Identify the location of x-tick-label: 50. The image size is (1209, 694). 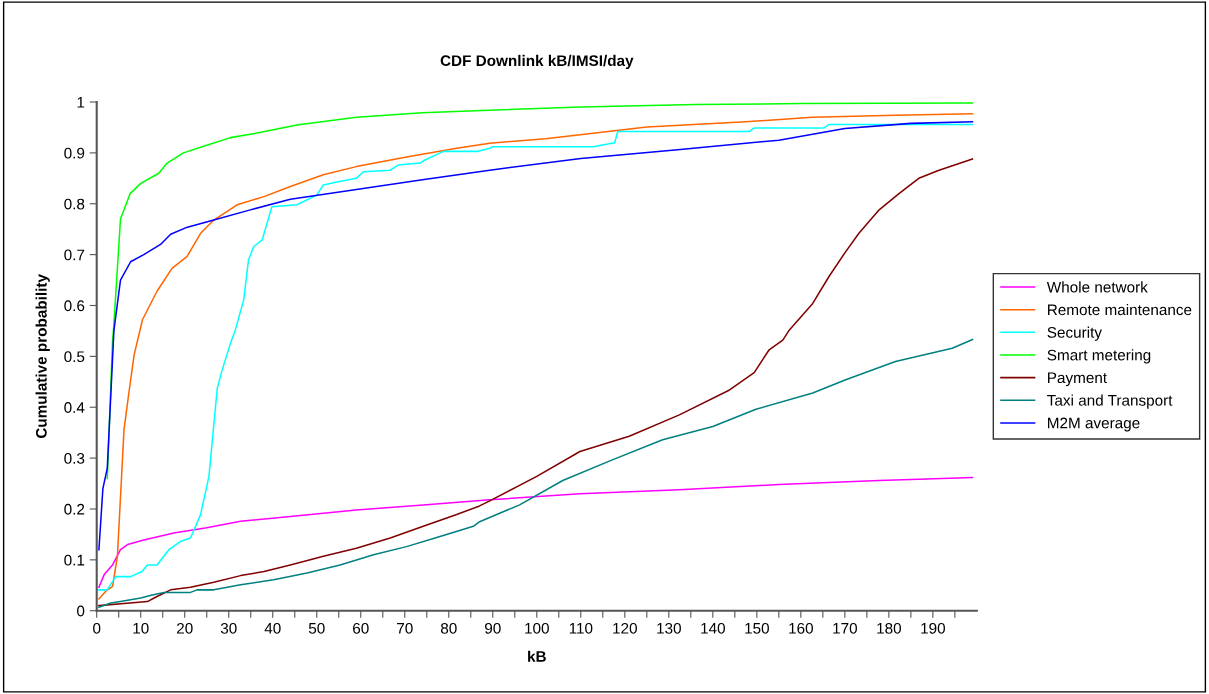
(316, 628).